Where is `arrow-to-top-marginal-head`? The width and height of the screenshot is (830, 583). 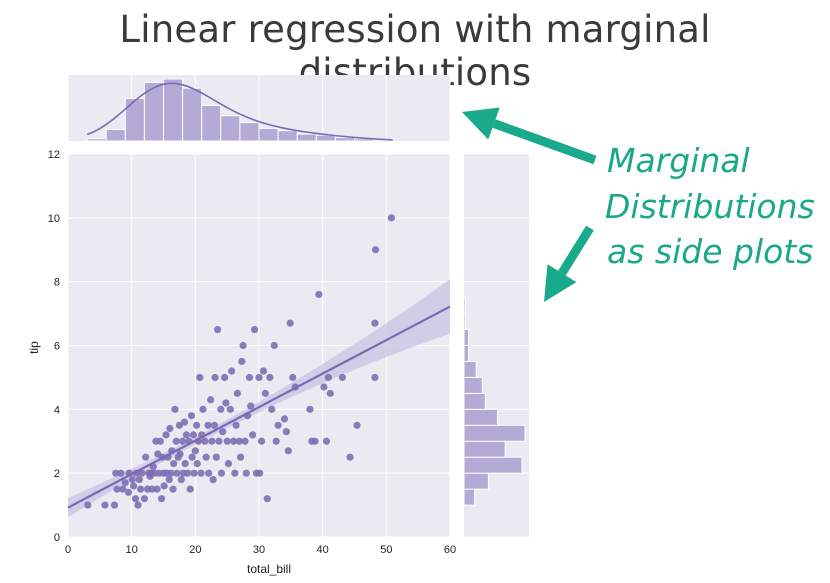 arrow-to-top-marginal-head is located at coordinates (481, 123).